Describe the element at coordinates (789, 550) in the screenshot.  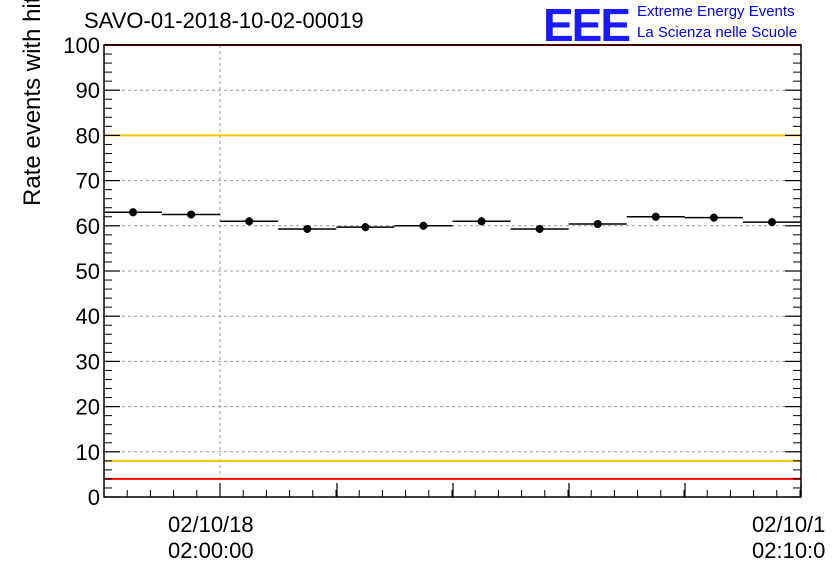
I see `x-tick-time: 02:10:0` at that location.